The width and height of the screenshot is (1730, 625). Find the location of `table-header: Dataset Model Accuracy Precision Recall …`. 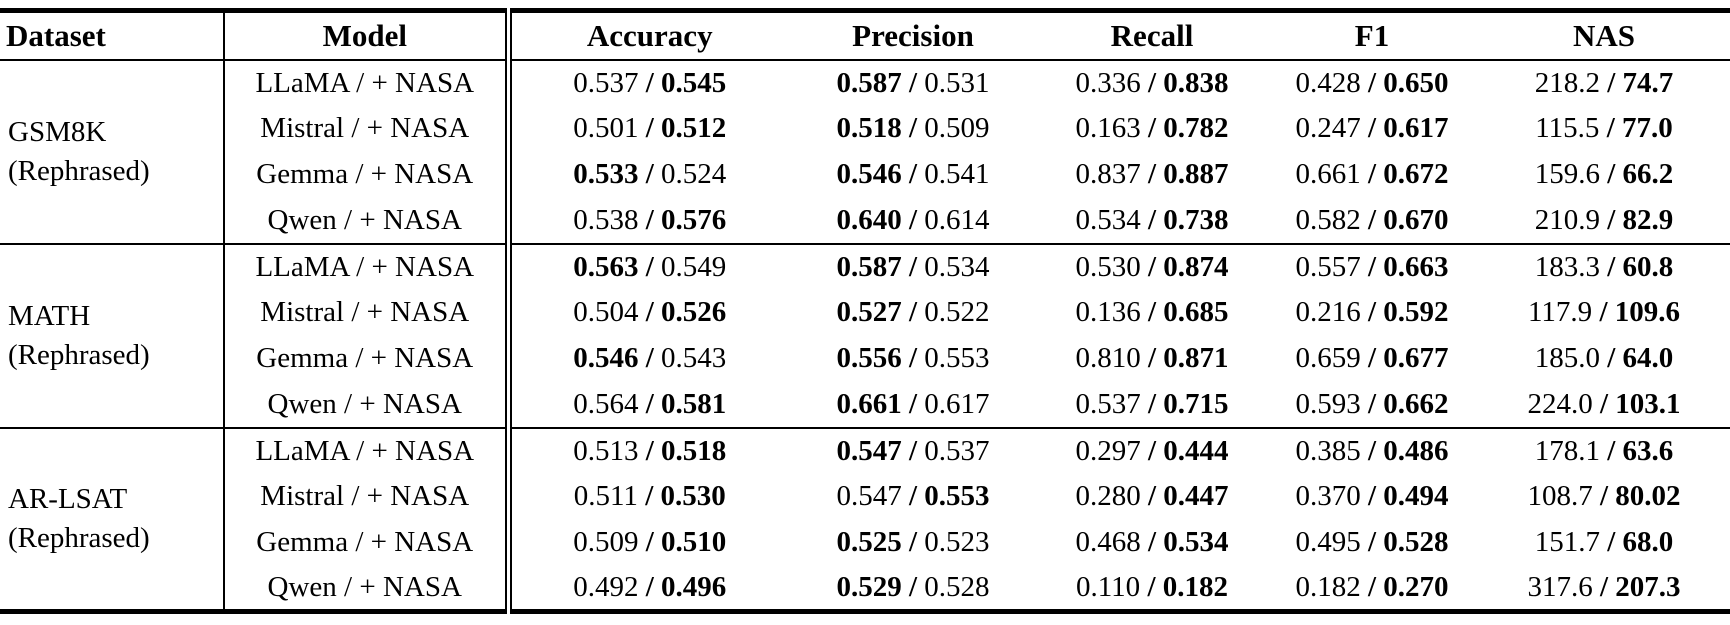

table-header: Dataset Model Accuracy Precision Recall … is located at coordinates (865, 35).